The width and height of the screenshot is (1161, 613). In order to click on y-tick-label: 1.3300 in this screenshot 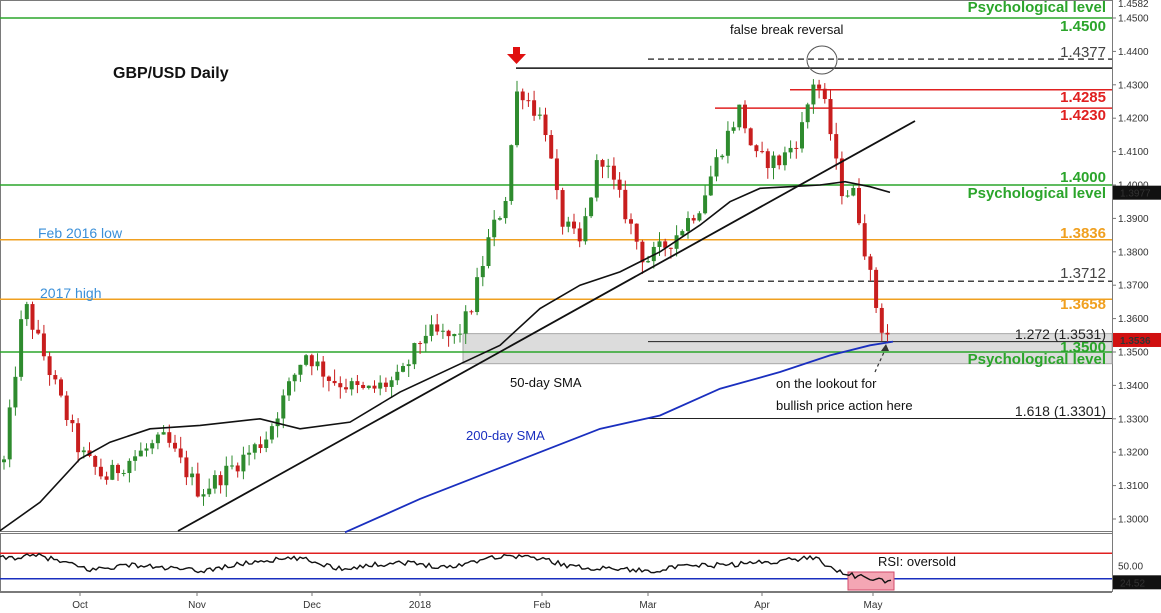, I will do `click(1133, 419)`.